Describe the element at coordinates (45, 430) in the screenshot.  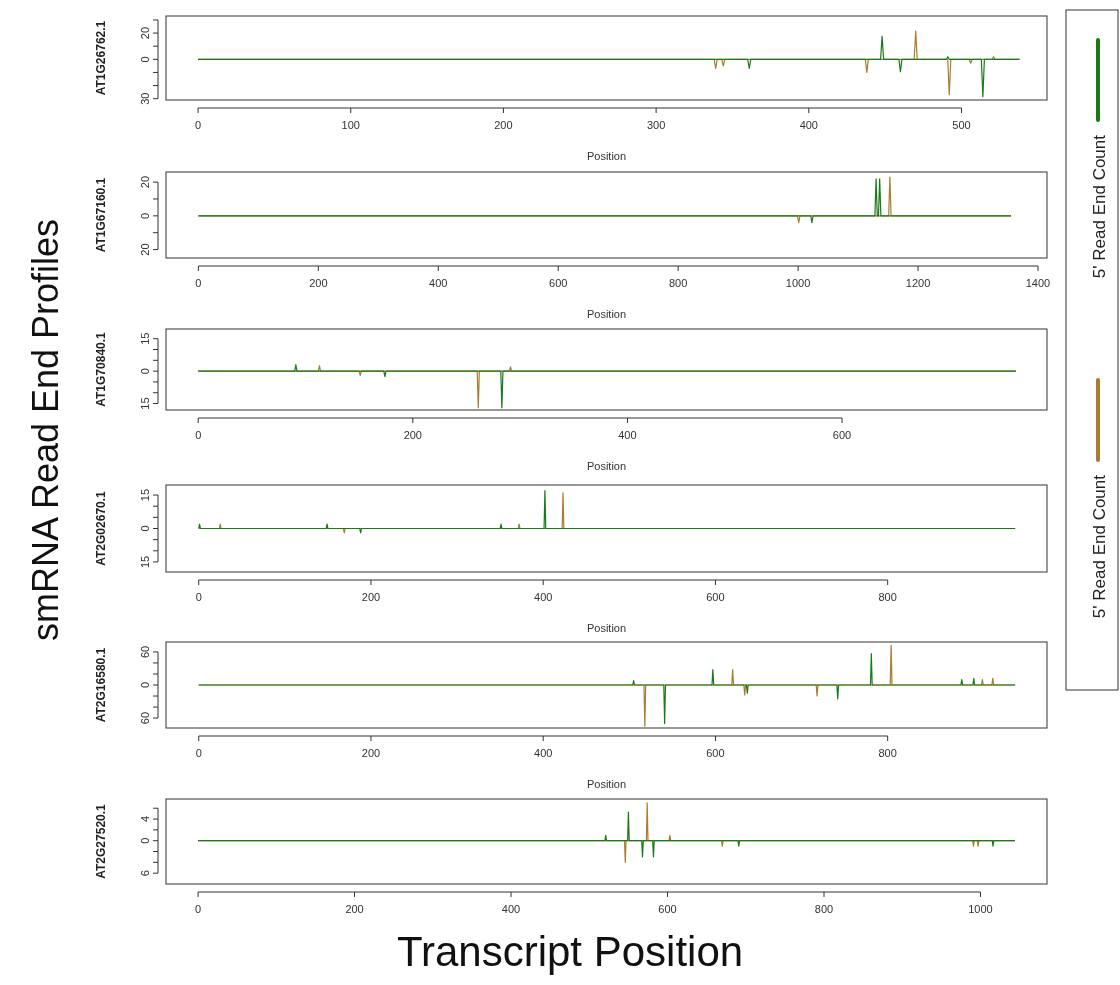
I see `text: smRNA Read End Profiles` at that location.